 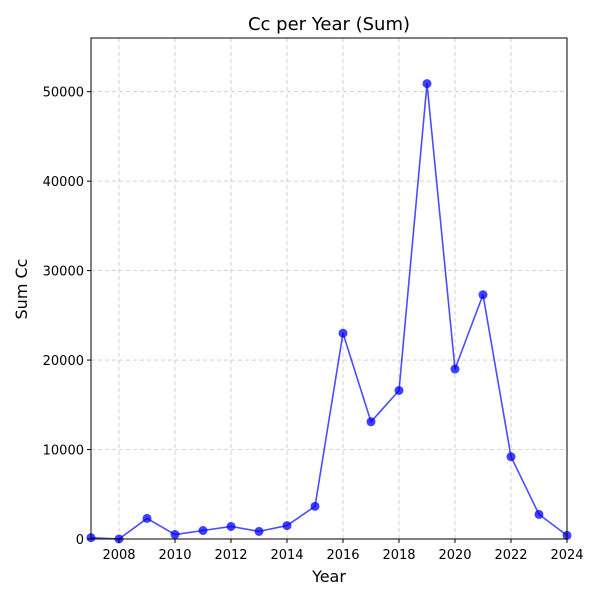 I want to click on x-tick-label: 2020, so click(x=454, y=555).